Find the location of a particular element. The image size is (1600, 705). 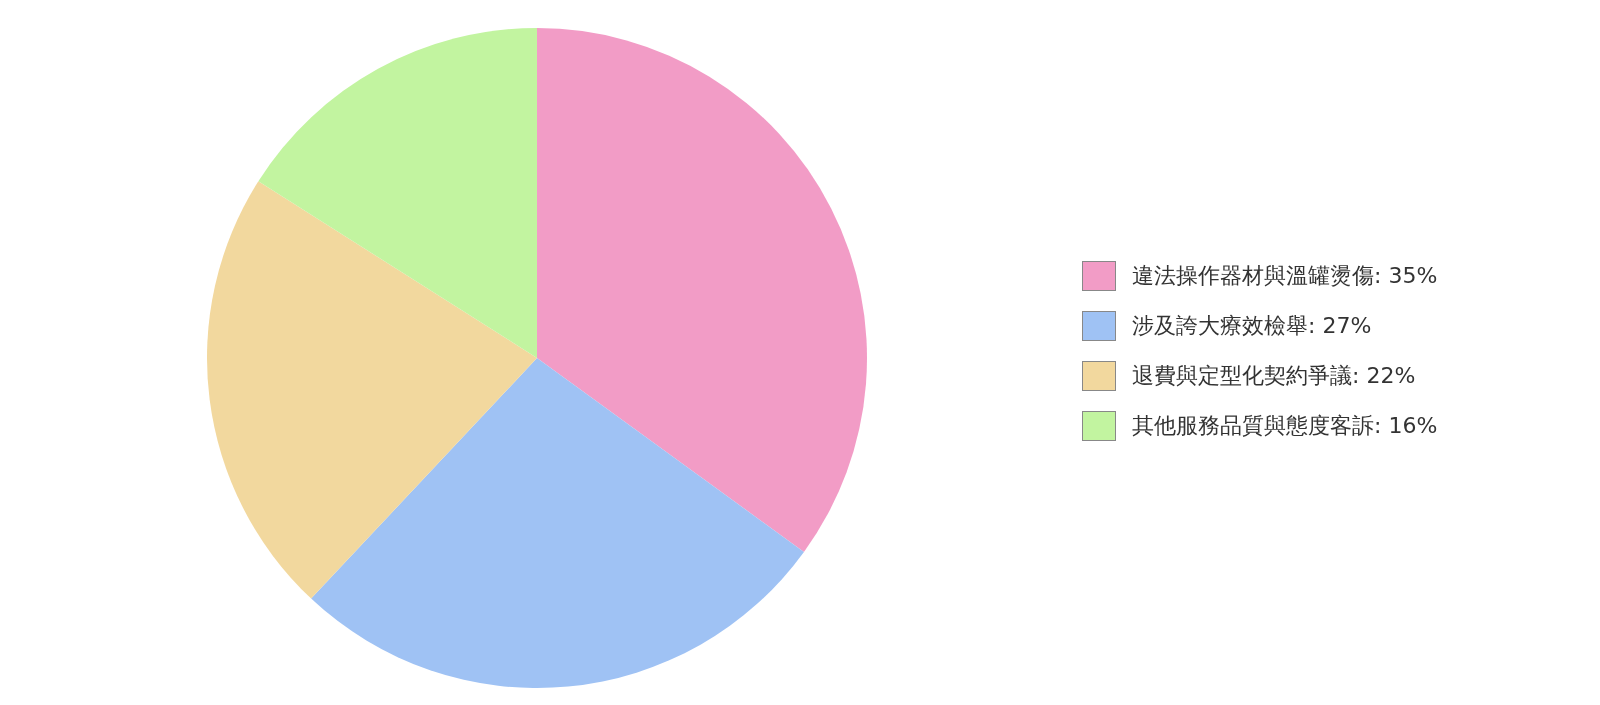

legend-label: 違法操作器材與溫罐燙傷 is located at coordinates (1253, 275).